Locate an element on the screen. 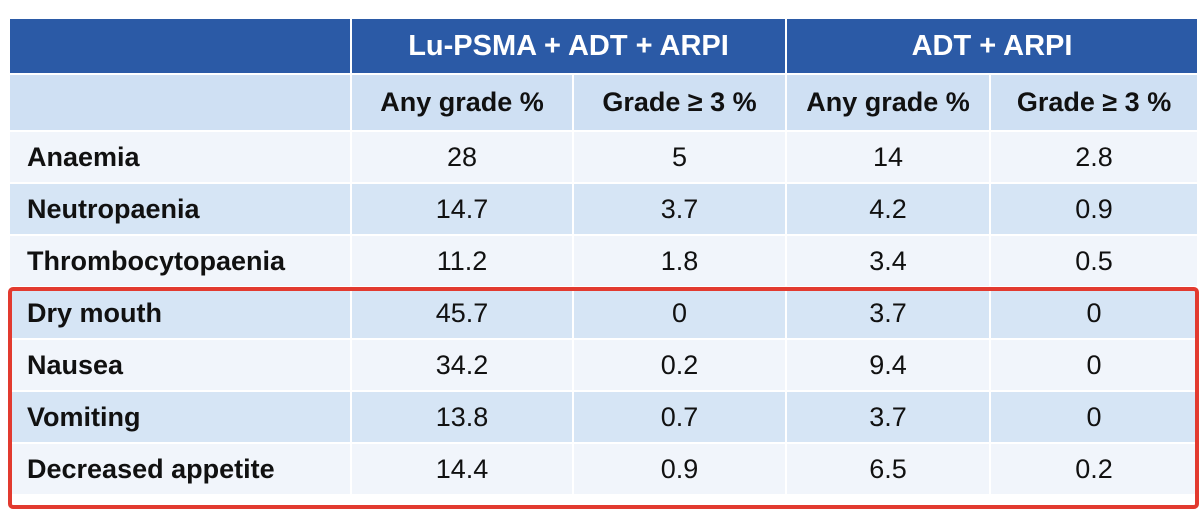 Image resolution: width=1200 pixels, height=518 pixels. row-label: Decreased appetite is located at coordinates (181, 470).